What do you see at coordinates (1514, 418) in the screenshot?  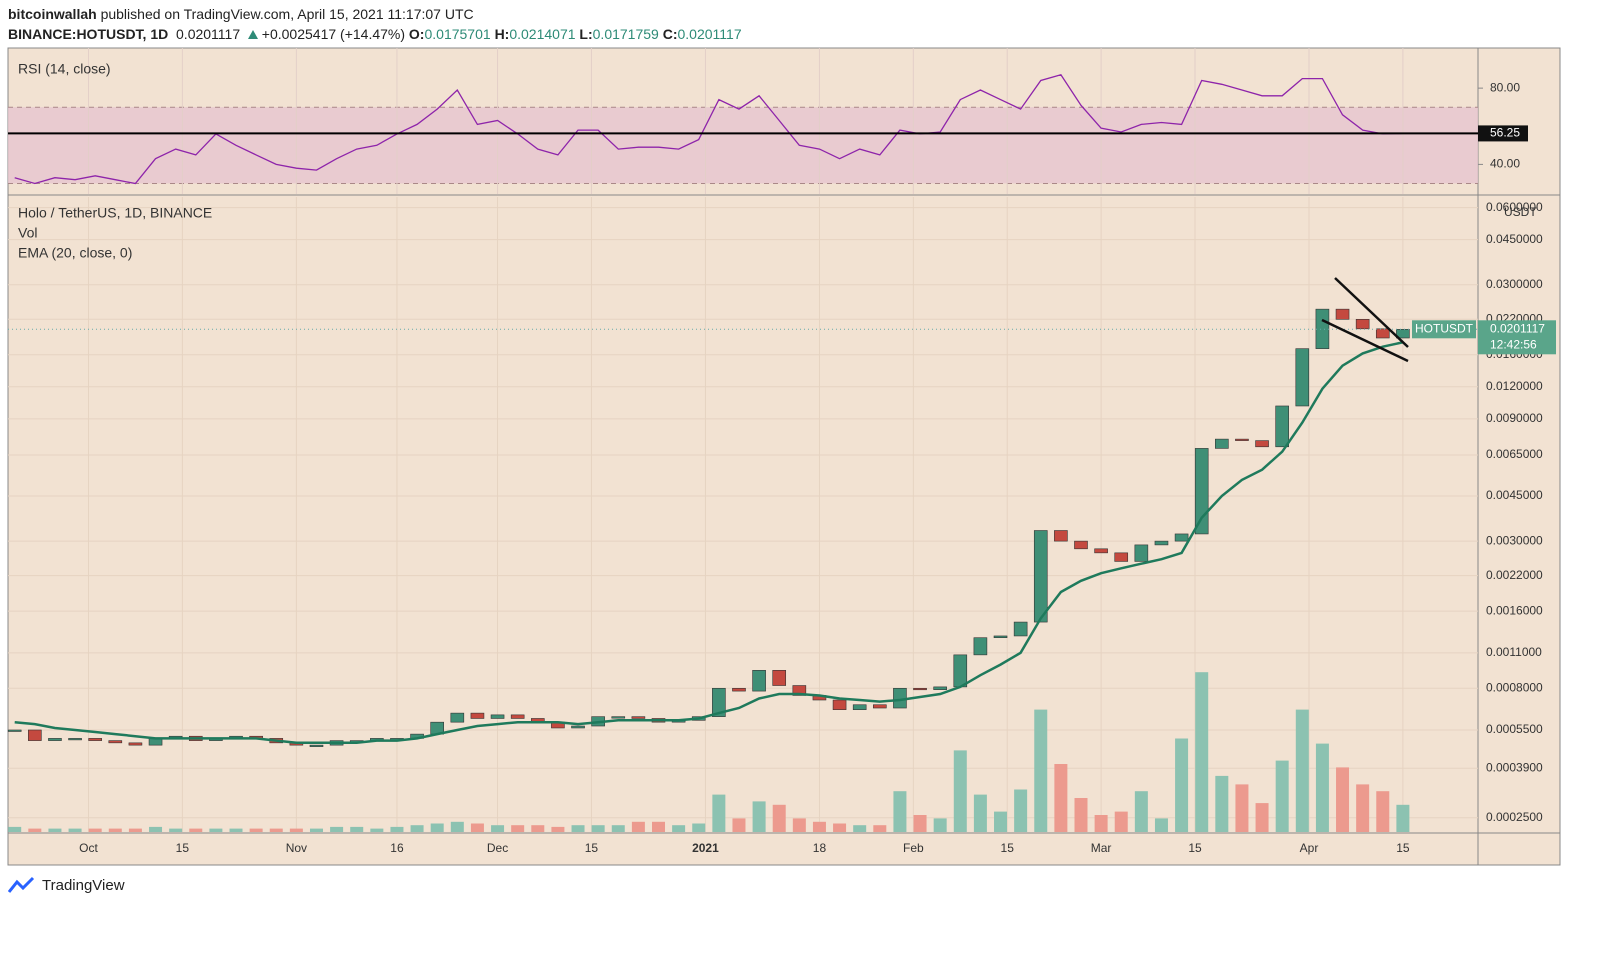 I see `y-tick-label: 0.0090000` at bounding box center [1514, 418].